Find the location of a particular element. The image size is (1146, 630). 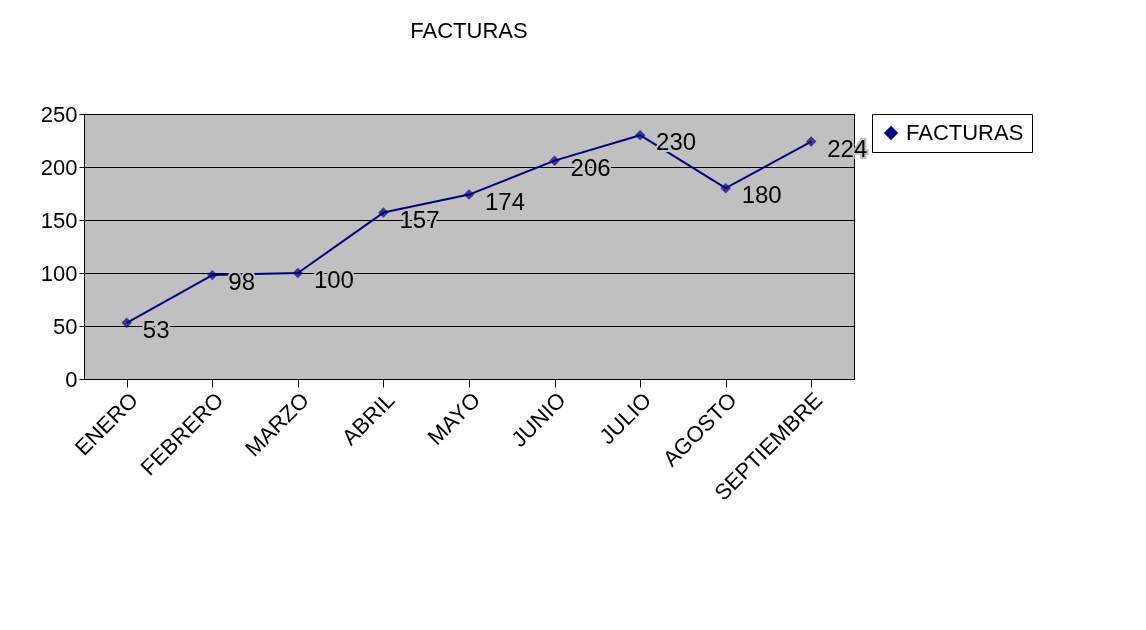

data-label: 180 is located at coordinates (761, 195).